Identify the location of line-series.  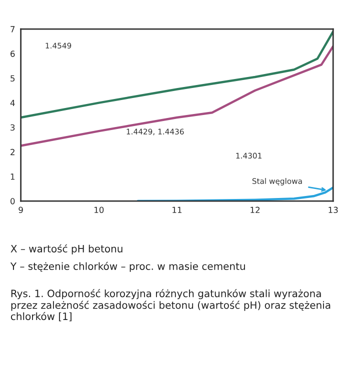
(235, 194).